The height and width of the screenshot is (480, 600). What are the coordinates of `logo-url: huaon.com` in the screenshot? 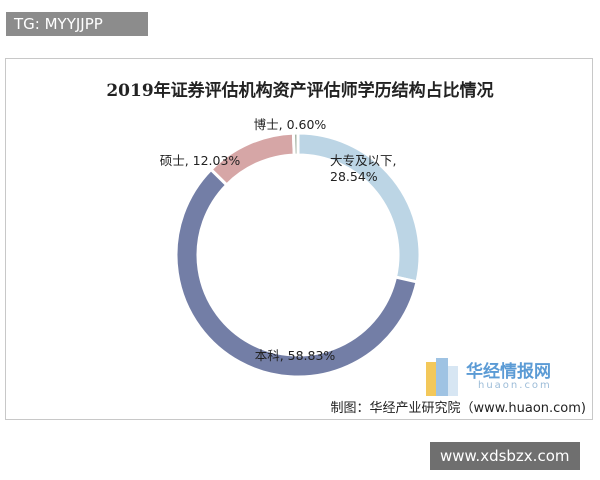 It's located at (515, 385).